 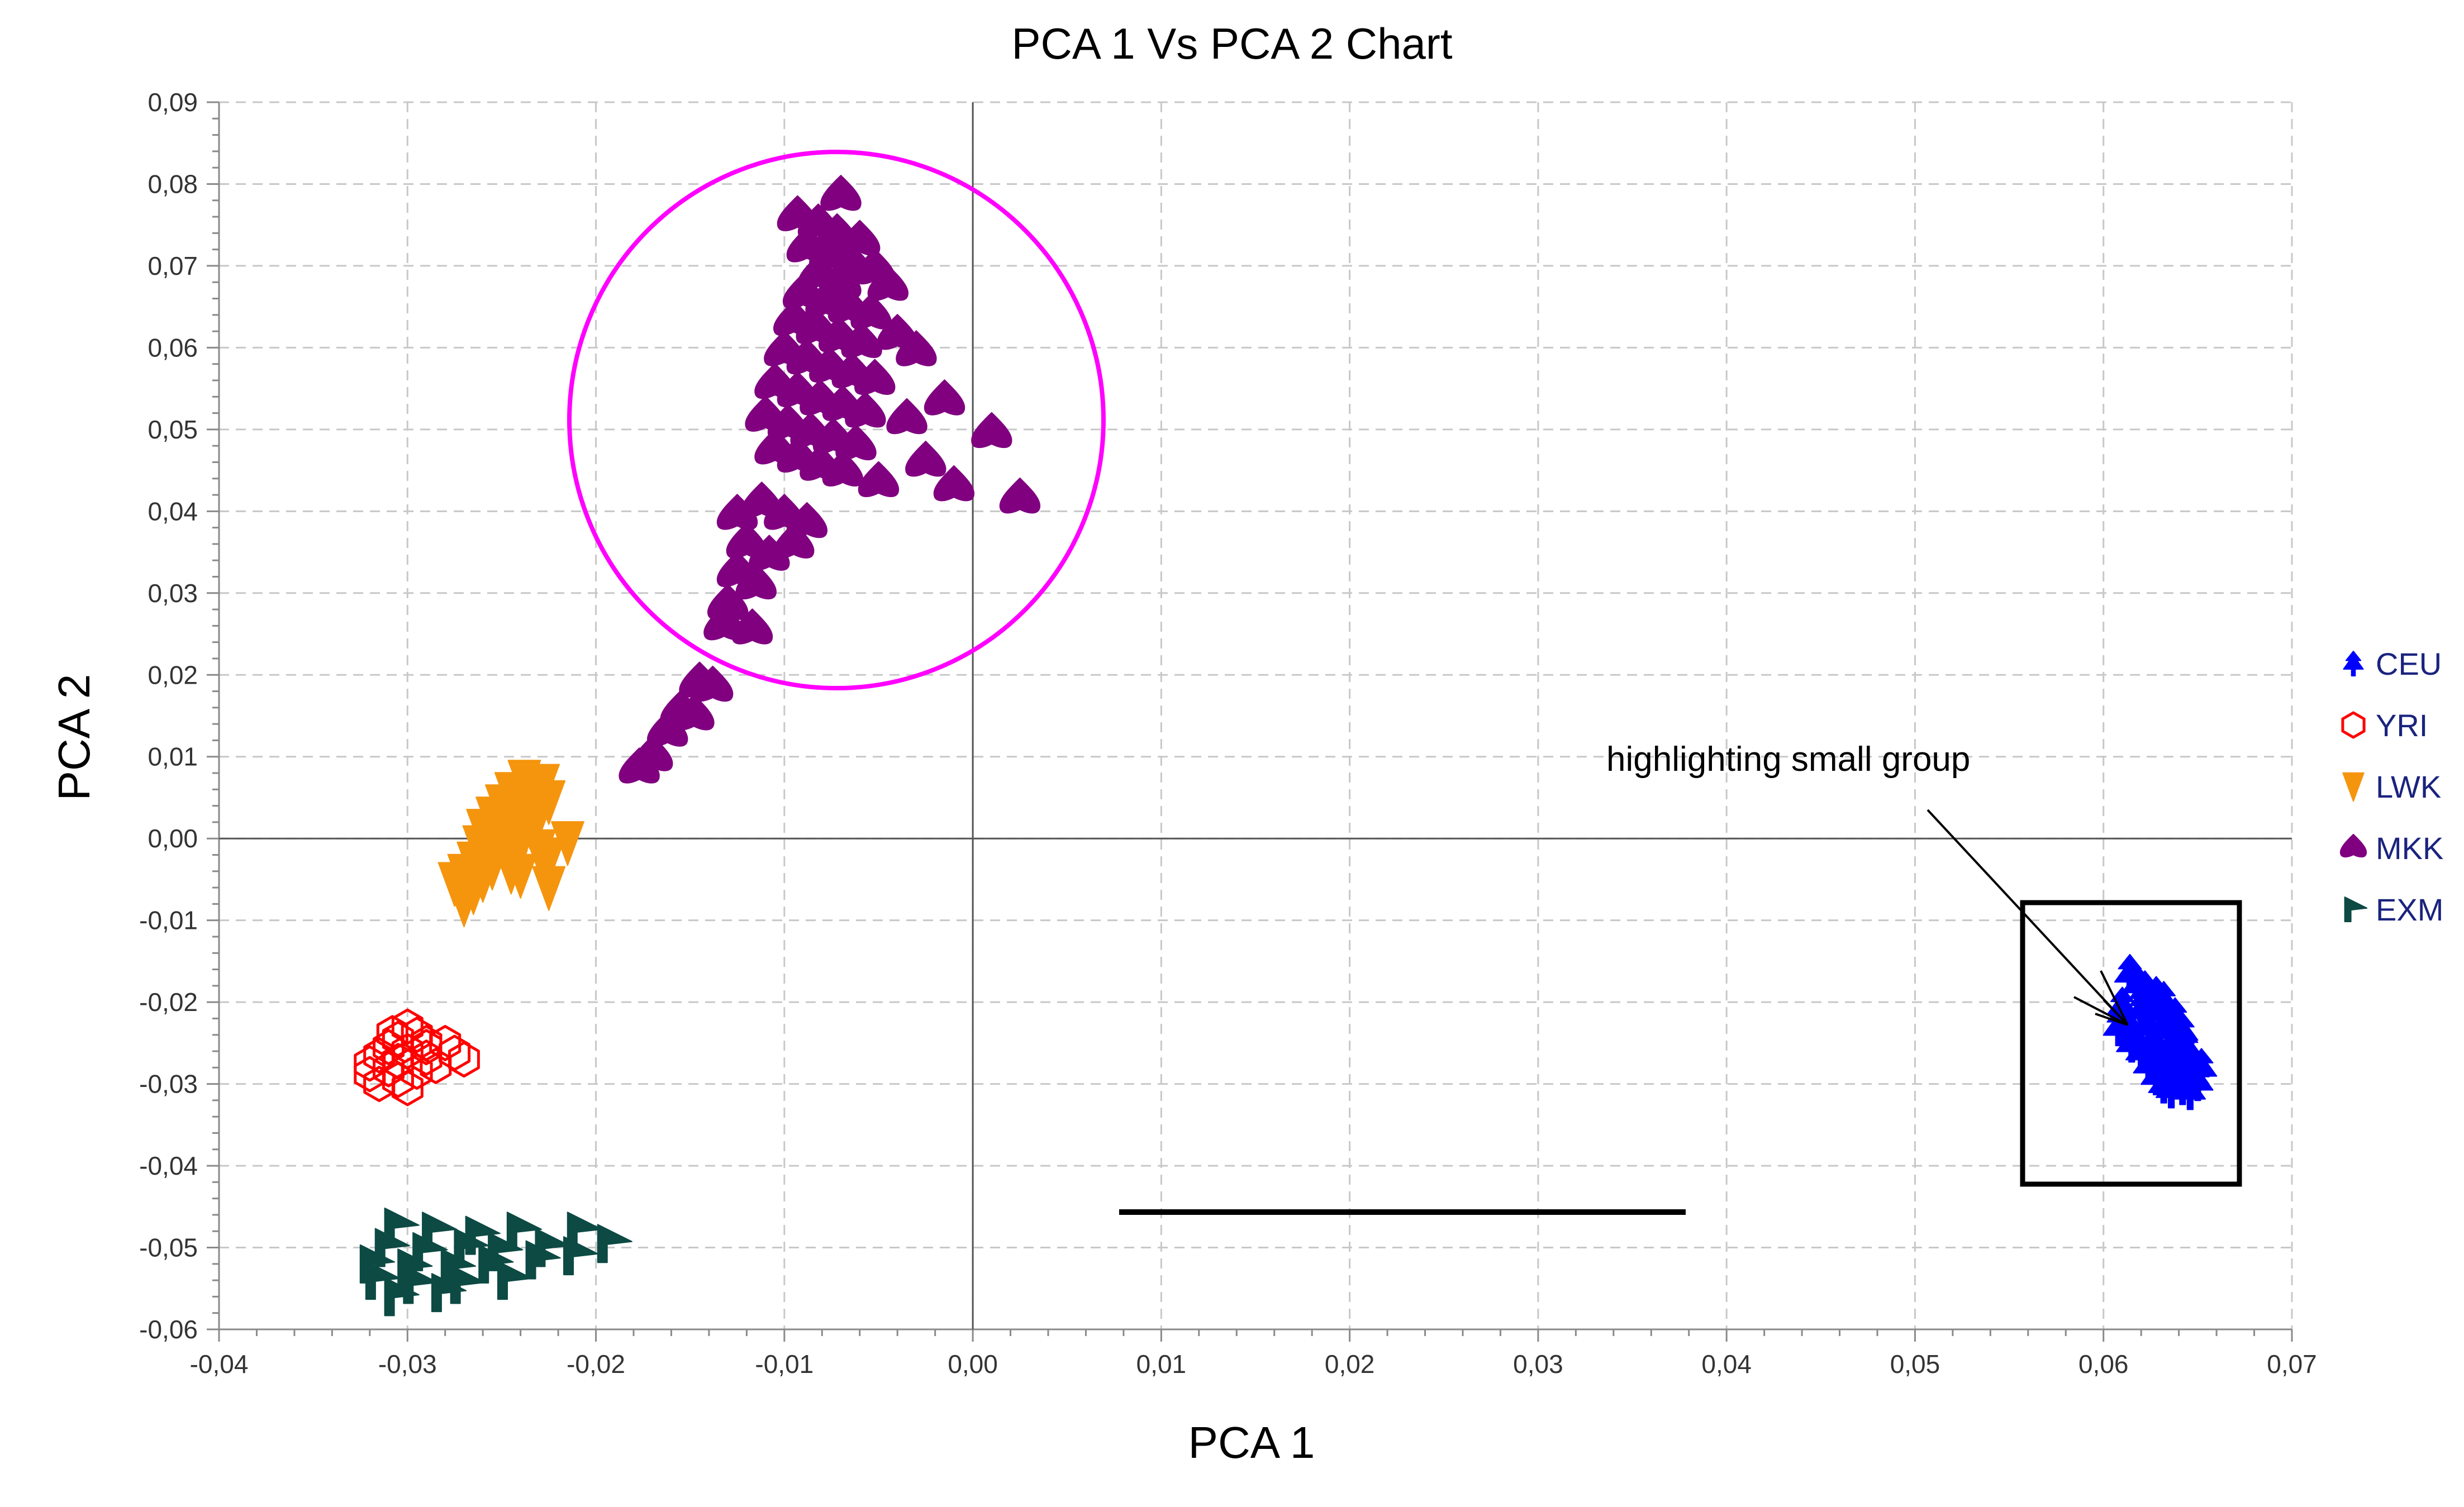 I want to click on legend: CEU YRI LWK MKK EXM, so click(x=2391, y=787).